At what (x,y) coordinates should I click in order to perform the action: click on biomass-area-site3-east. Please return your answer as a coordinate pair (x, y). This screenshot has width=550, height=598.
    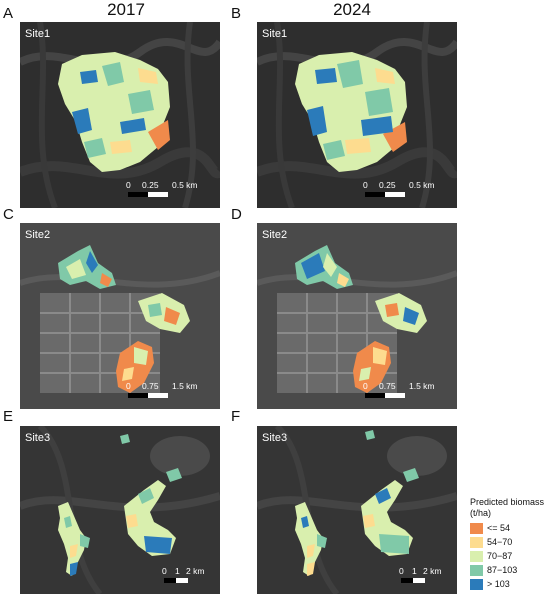
    Looking at the image, I should click on (150, 518).